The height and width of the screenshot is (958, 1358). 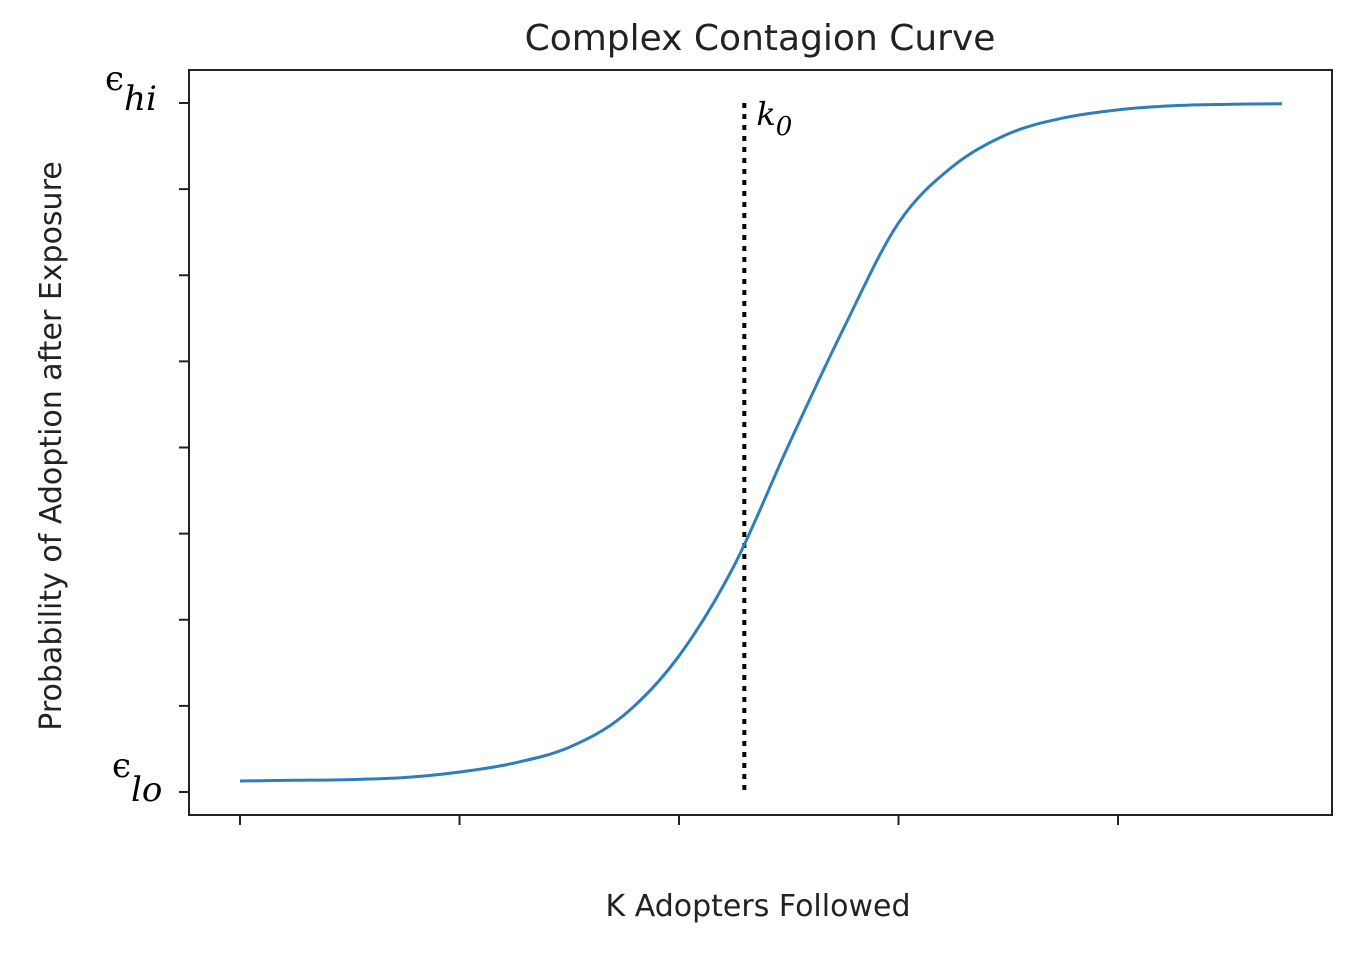 I want to click on y-bottom-label: ϵlo, so click(x=137, y=778).